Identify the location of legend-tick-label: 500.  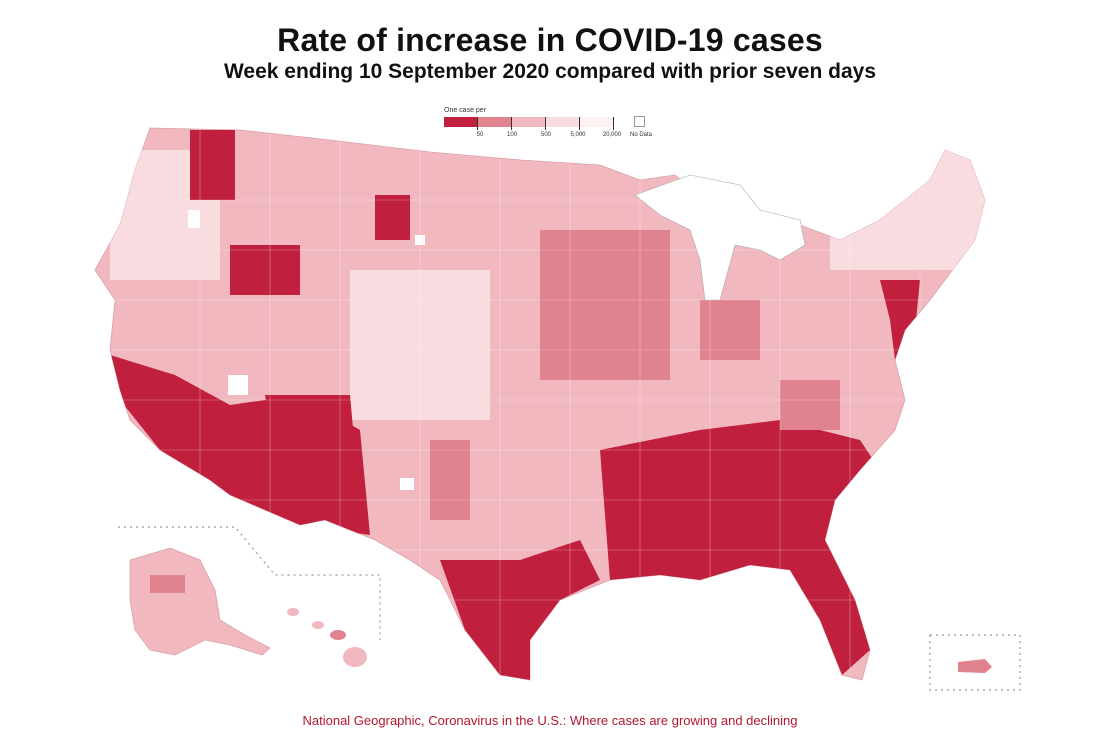
(546, 135).